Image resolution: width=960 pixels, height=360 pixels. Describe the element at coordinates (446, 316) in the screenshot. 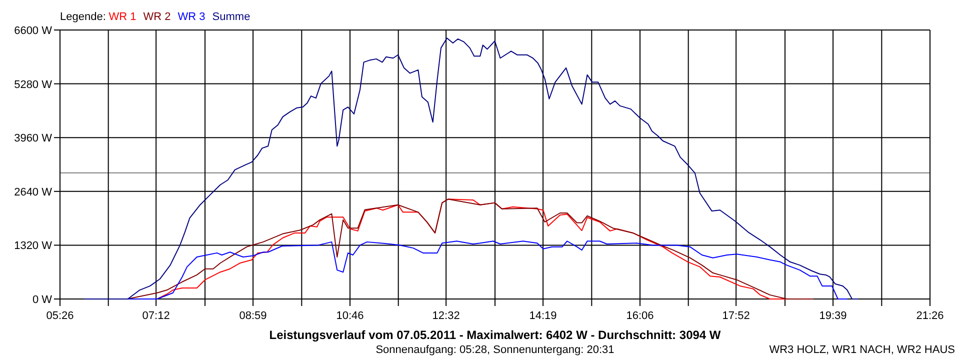

I see `x-tick-label: 12:32` at that location.